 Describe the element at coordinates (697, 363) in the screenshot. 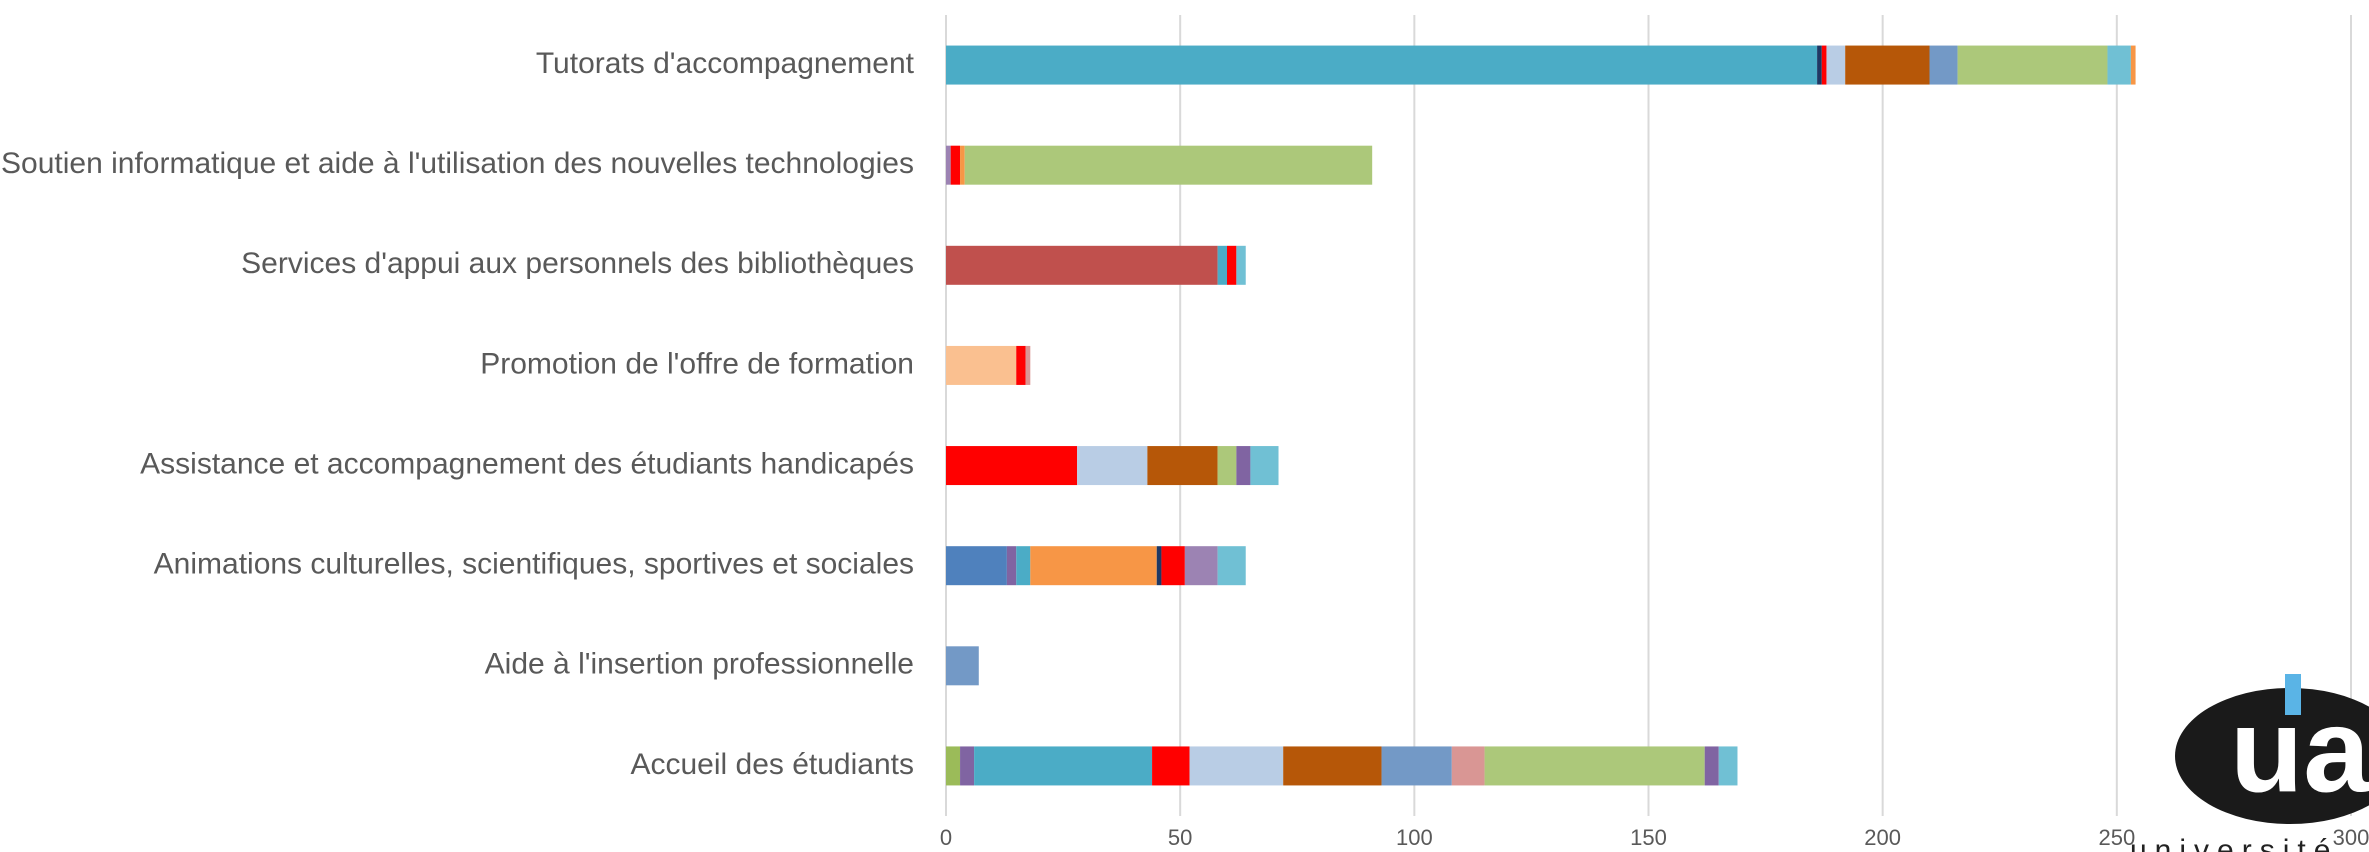

I see `category-label: Promotion de l'offre de formation` at that location.